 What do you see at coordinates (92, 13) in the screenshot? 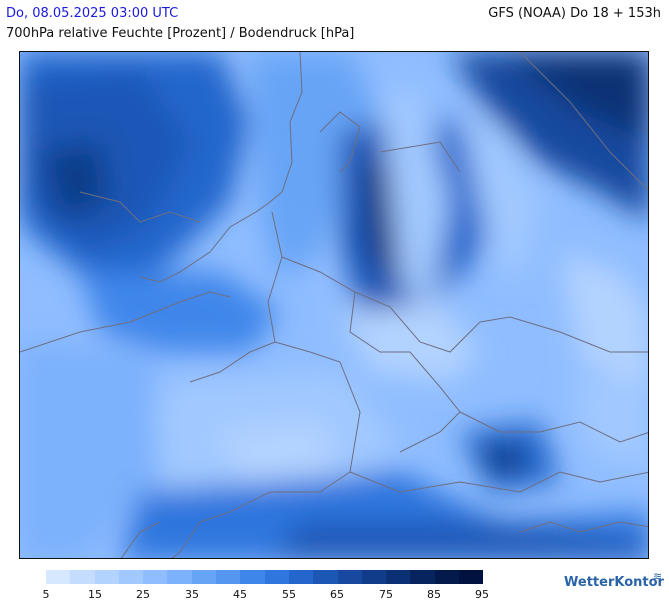
I see `header-datetime: Do, 08.05.2025 03:00 UTC` at bounding box center [92, 13].